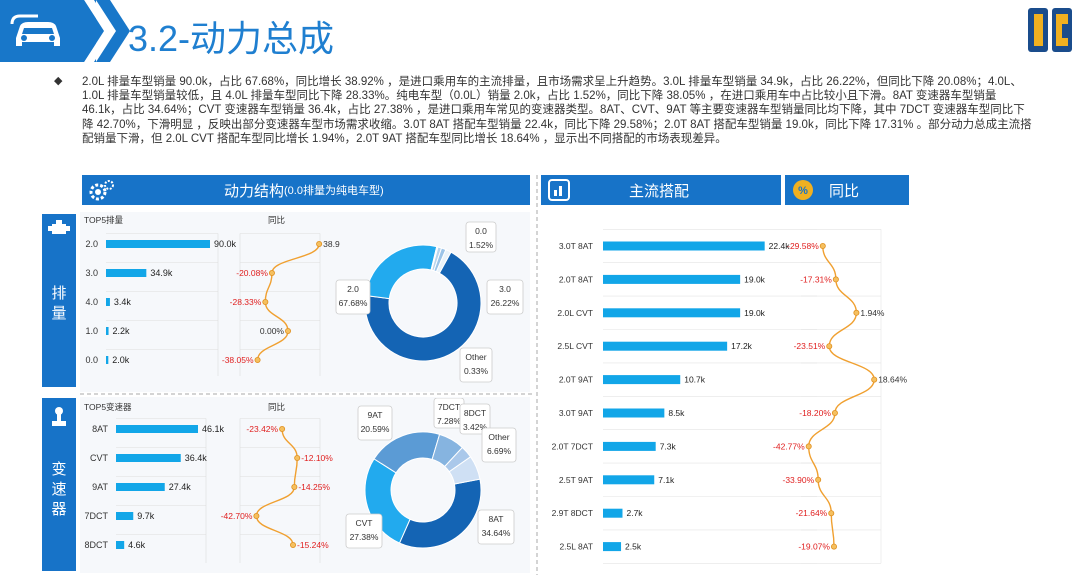 The width and height of the screenshot is (1080, 577). I want to click on category-label: 2.0T 9AT, so click(576, 380).